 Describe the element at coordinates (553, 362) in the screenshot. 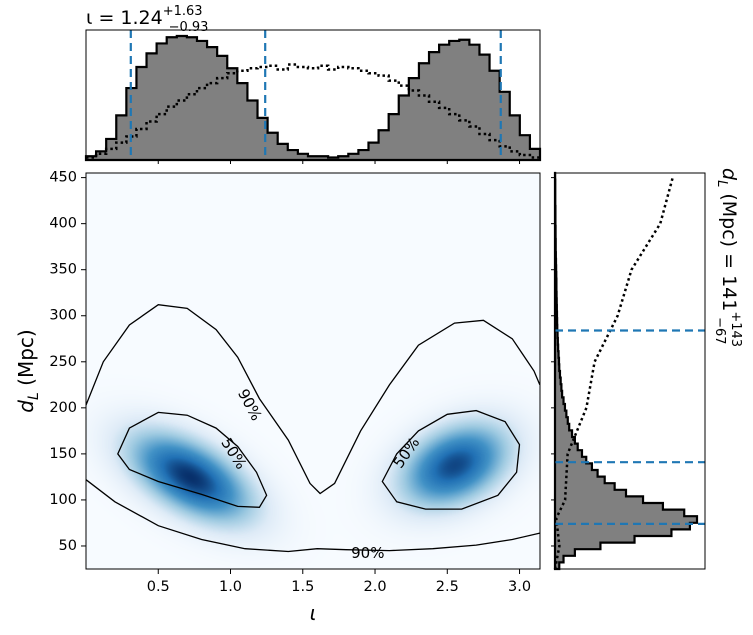

I see `dL-marginal-ticks` at that location.